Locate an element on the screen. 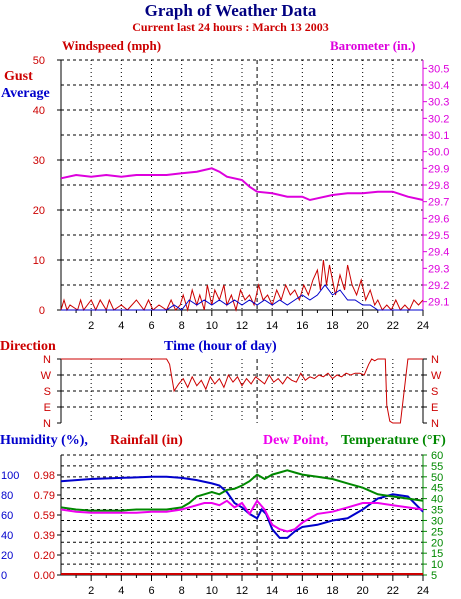 Image resolution: width=461 pixels, height=599 pixels. rainfall-axis-title: Rainfall (in) is located at coordinates (146, 440).